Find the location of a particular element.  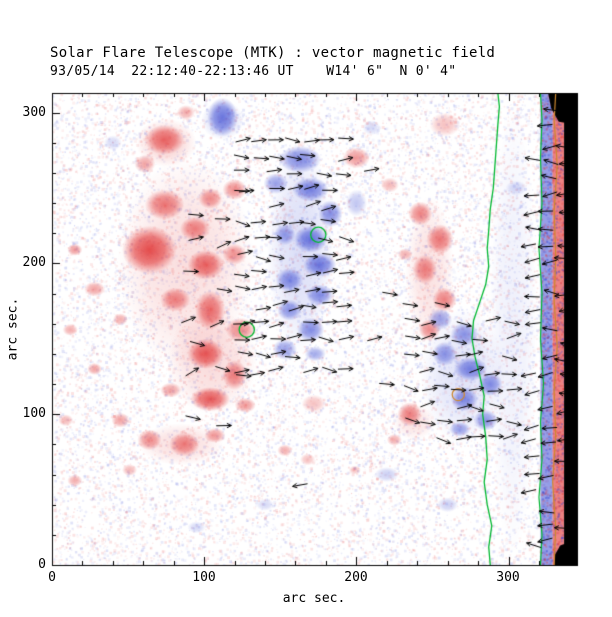

x-tick-label-300: 300 is located at coordinates (508, 577).